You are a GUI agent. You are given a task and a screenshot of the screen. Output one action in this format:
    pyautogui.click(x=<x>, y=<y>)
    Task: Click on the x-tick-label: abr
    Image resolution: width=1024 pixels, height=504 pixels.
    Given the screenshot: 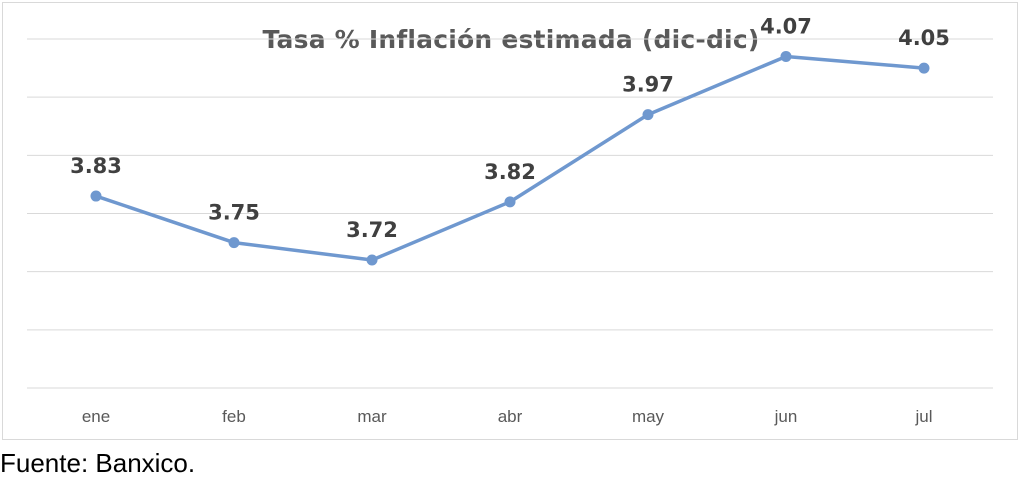 What is the action you would take?
    pyautogui.click(x=510, y=416)
    